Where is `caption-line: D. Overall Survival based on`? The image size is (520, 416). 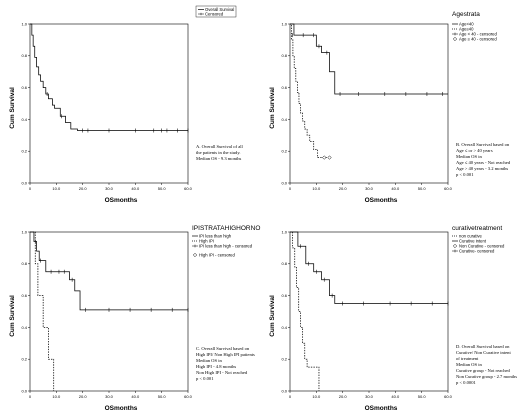
caption-line: D. Overall Survival based on is located at coordinates (483, 346).